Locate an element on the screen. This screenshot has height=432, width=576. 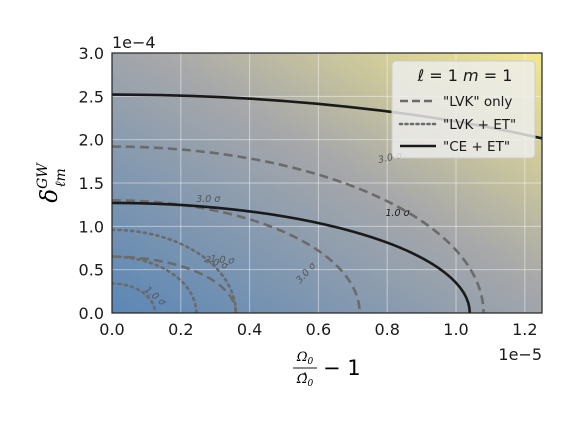
x-tick-label: 0.4 is located at coordinates (249, 329).